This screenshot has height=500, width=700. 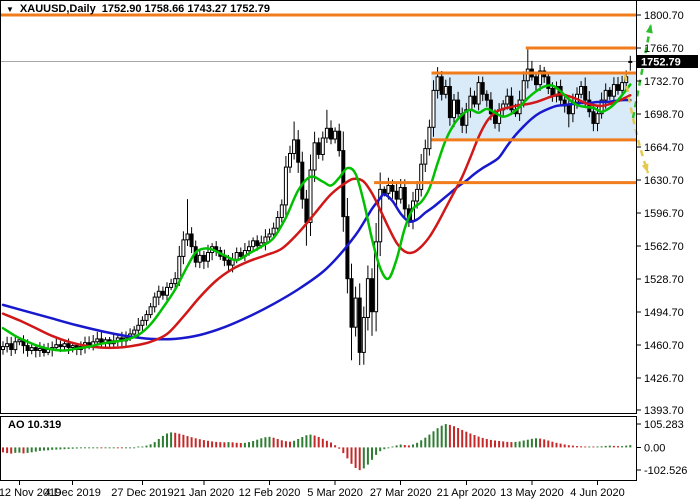 I want to click on symbol-dropdown-icon: ▼, so click(x=10, y=9).